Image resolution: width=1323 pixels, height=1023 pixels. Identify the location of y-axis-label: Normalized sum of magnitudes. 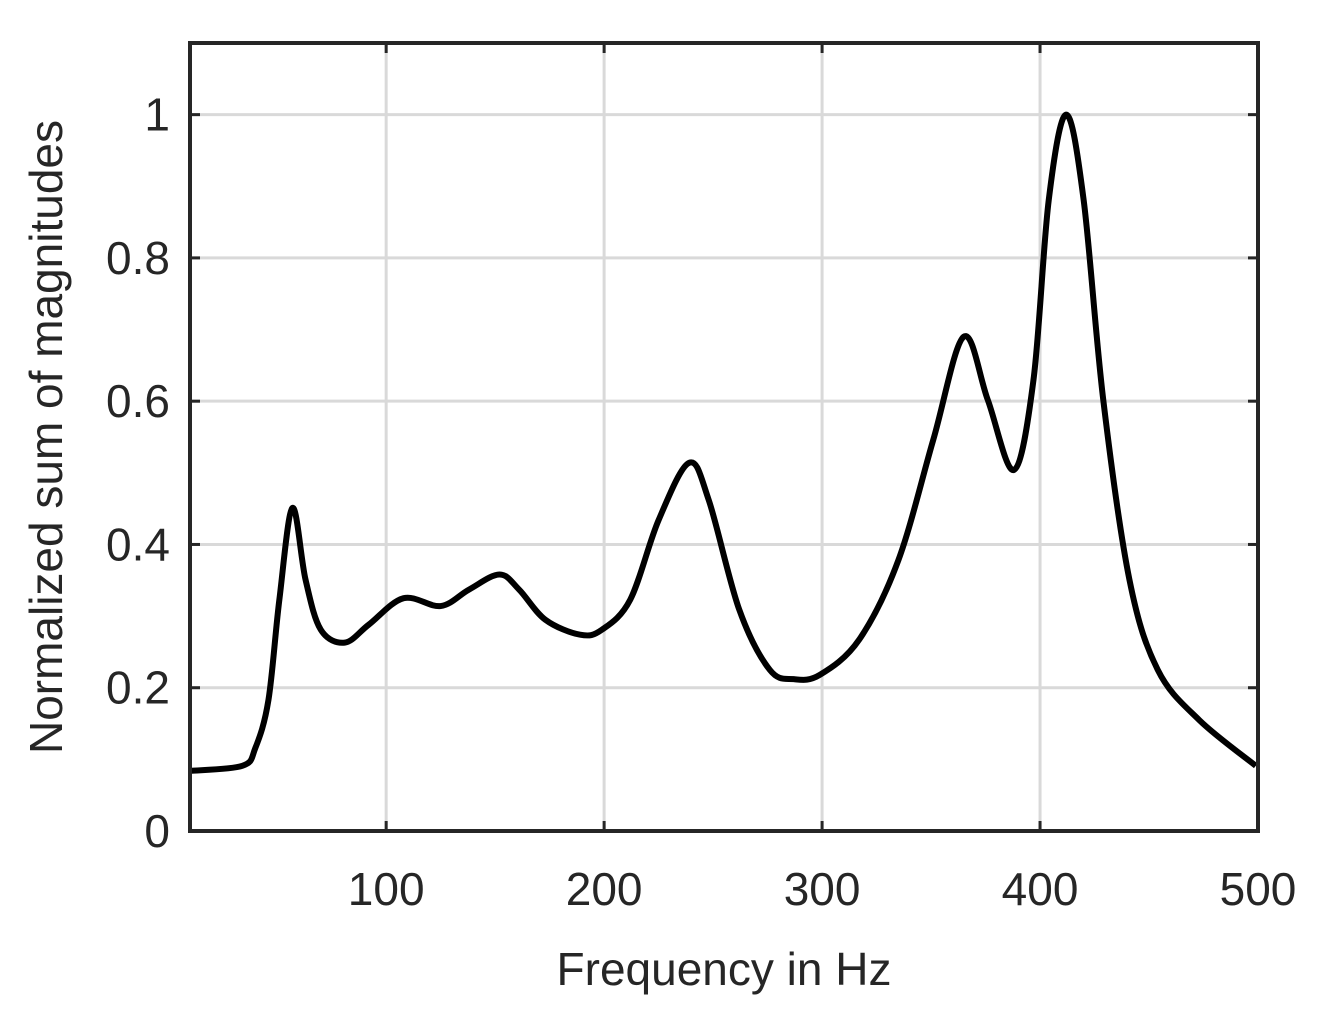
(46, 437).